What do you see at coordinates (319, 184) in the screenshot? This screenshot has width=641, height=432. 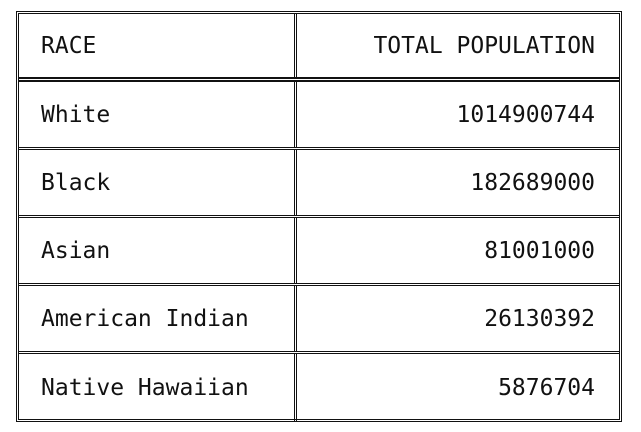 I see `table-row: Black 182689000` at bounding box center [319, 184].